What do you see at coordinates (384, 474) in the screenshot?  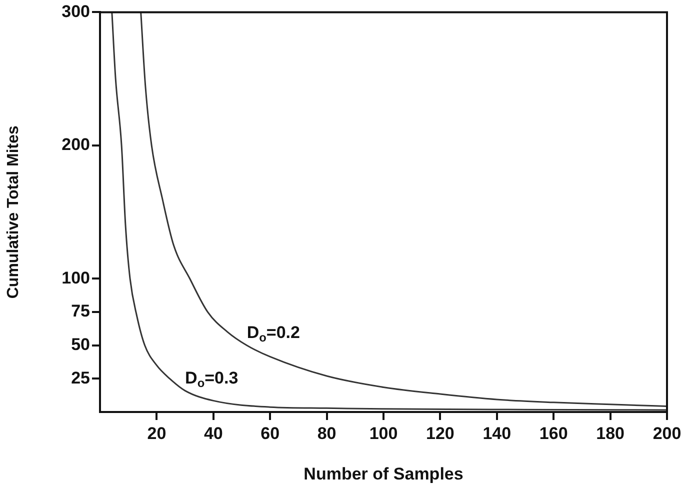 I see `x-axis-title: Number of Samples` at bounding box center [384, 474].